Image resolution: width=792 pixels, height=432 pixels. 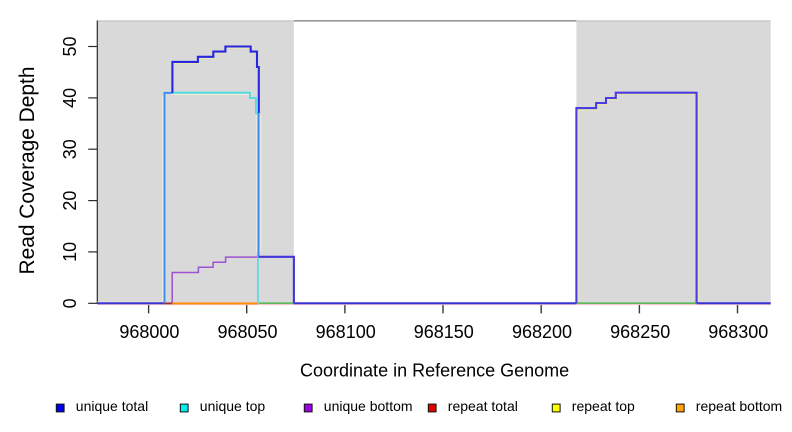 I want to click on svg-text: repeat top, so click(x=603, y=406).